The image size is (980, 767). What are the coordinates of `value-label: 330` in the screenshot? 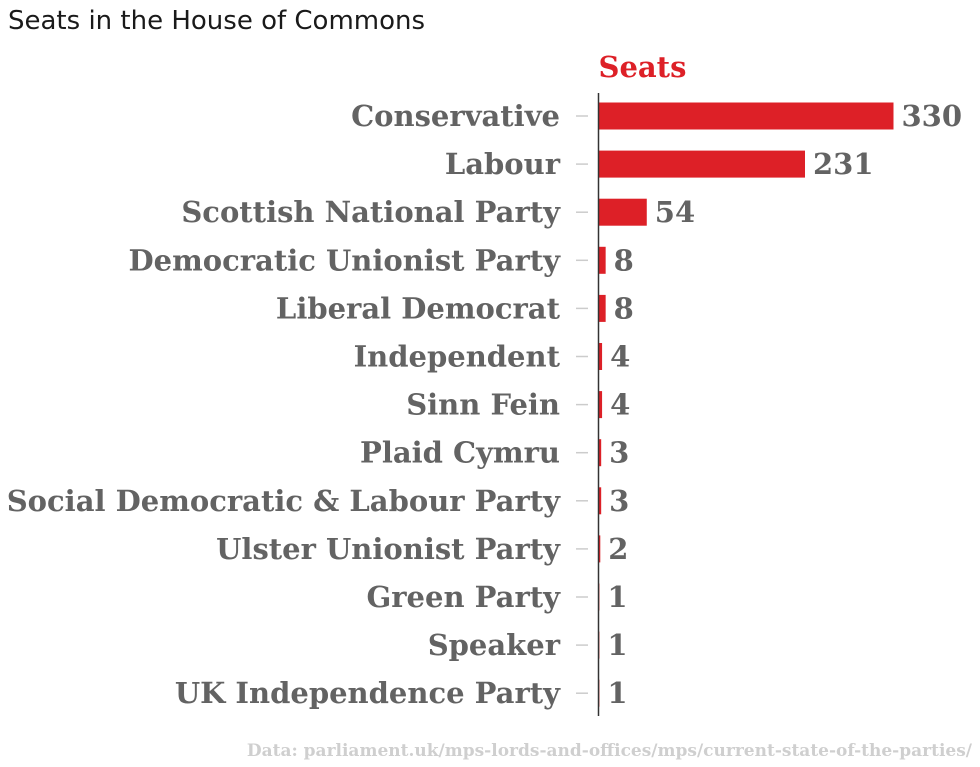 It's located at (932, 116).